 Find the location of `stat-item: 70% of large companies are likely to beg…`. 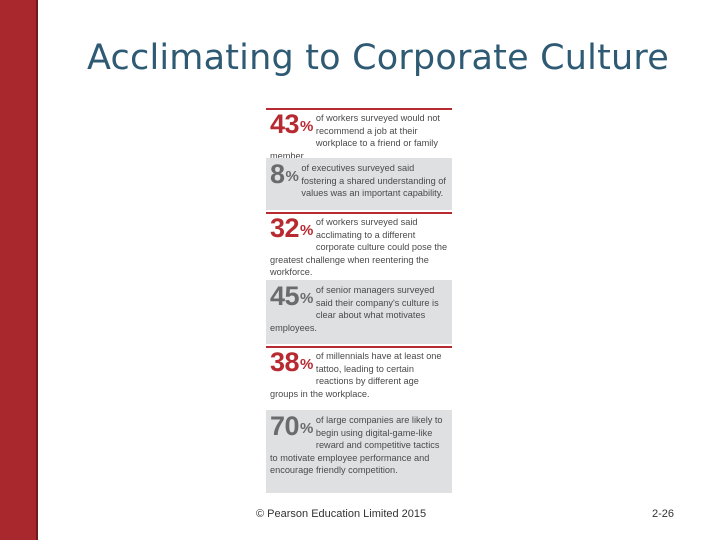

stat-item: 70% of large companies are likely to beg… is located at coordinates (359, 451).